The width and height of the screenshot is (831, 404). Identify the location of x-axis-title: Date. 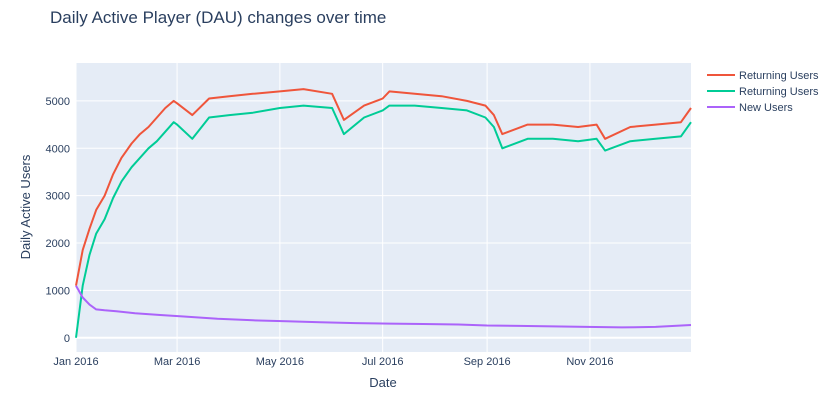
(382, 382).